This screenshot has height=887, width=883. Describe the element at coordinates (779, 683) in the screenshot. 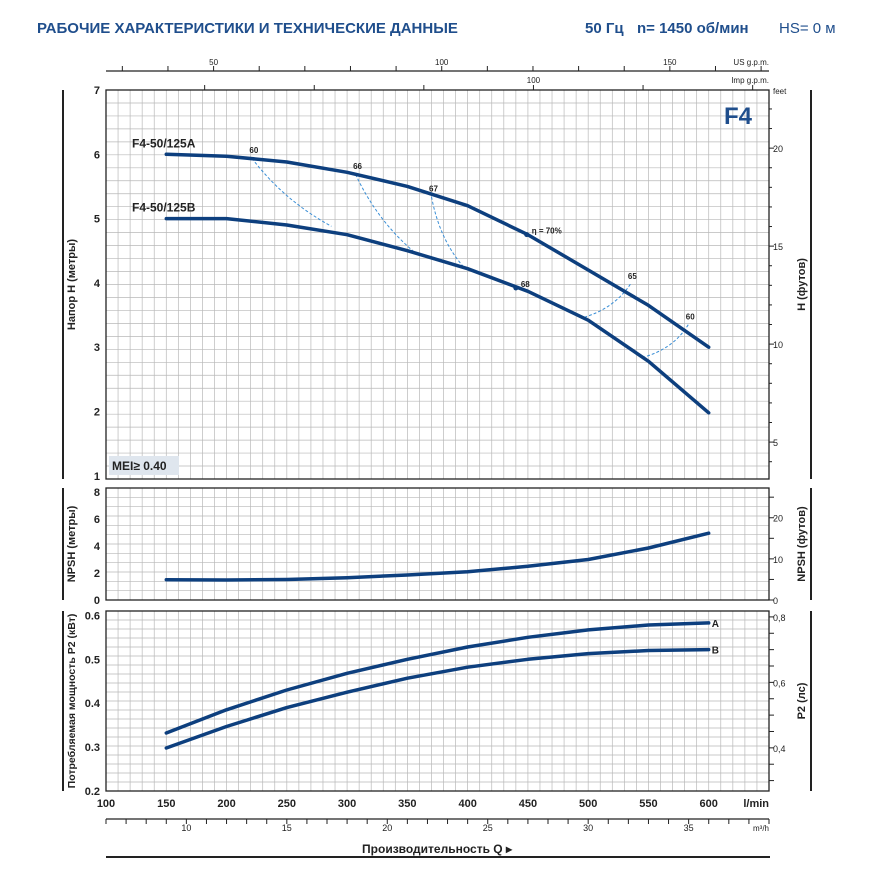

I see `power-right-tick-label: 0,6` at that location.